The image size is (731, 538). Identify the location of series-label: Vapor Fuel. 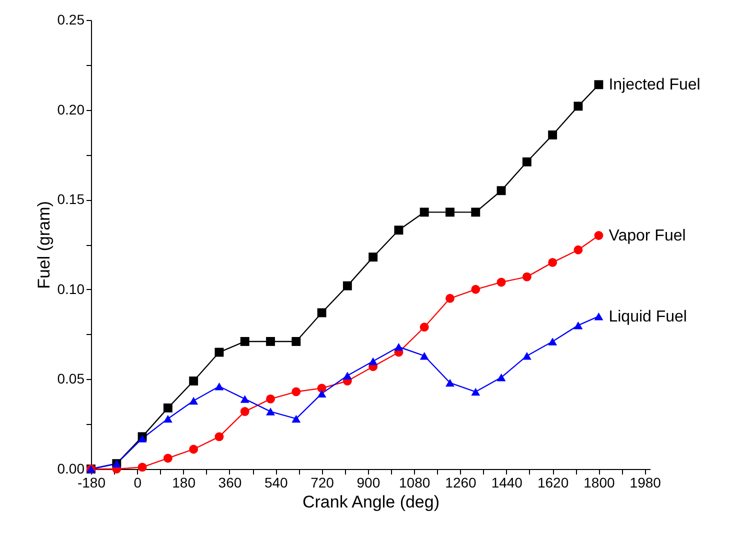
(647, 236).